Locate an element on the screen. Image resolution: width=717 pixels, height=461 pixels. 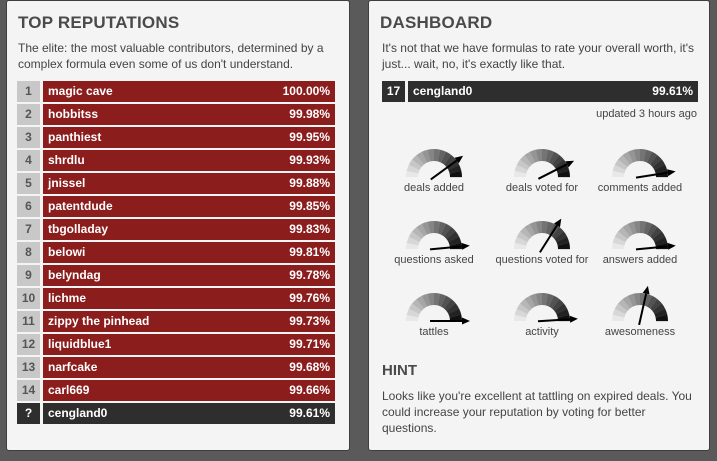
reputation-row: 3 panthiest 99.95% is located at coordinates (176, 137).